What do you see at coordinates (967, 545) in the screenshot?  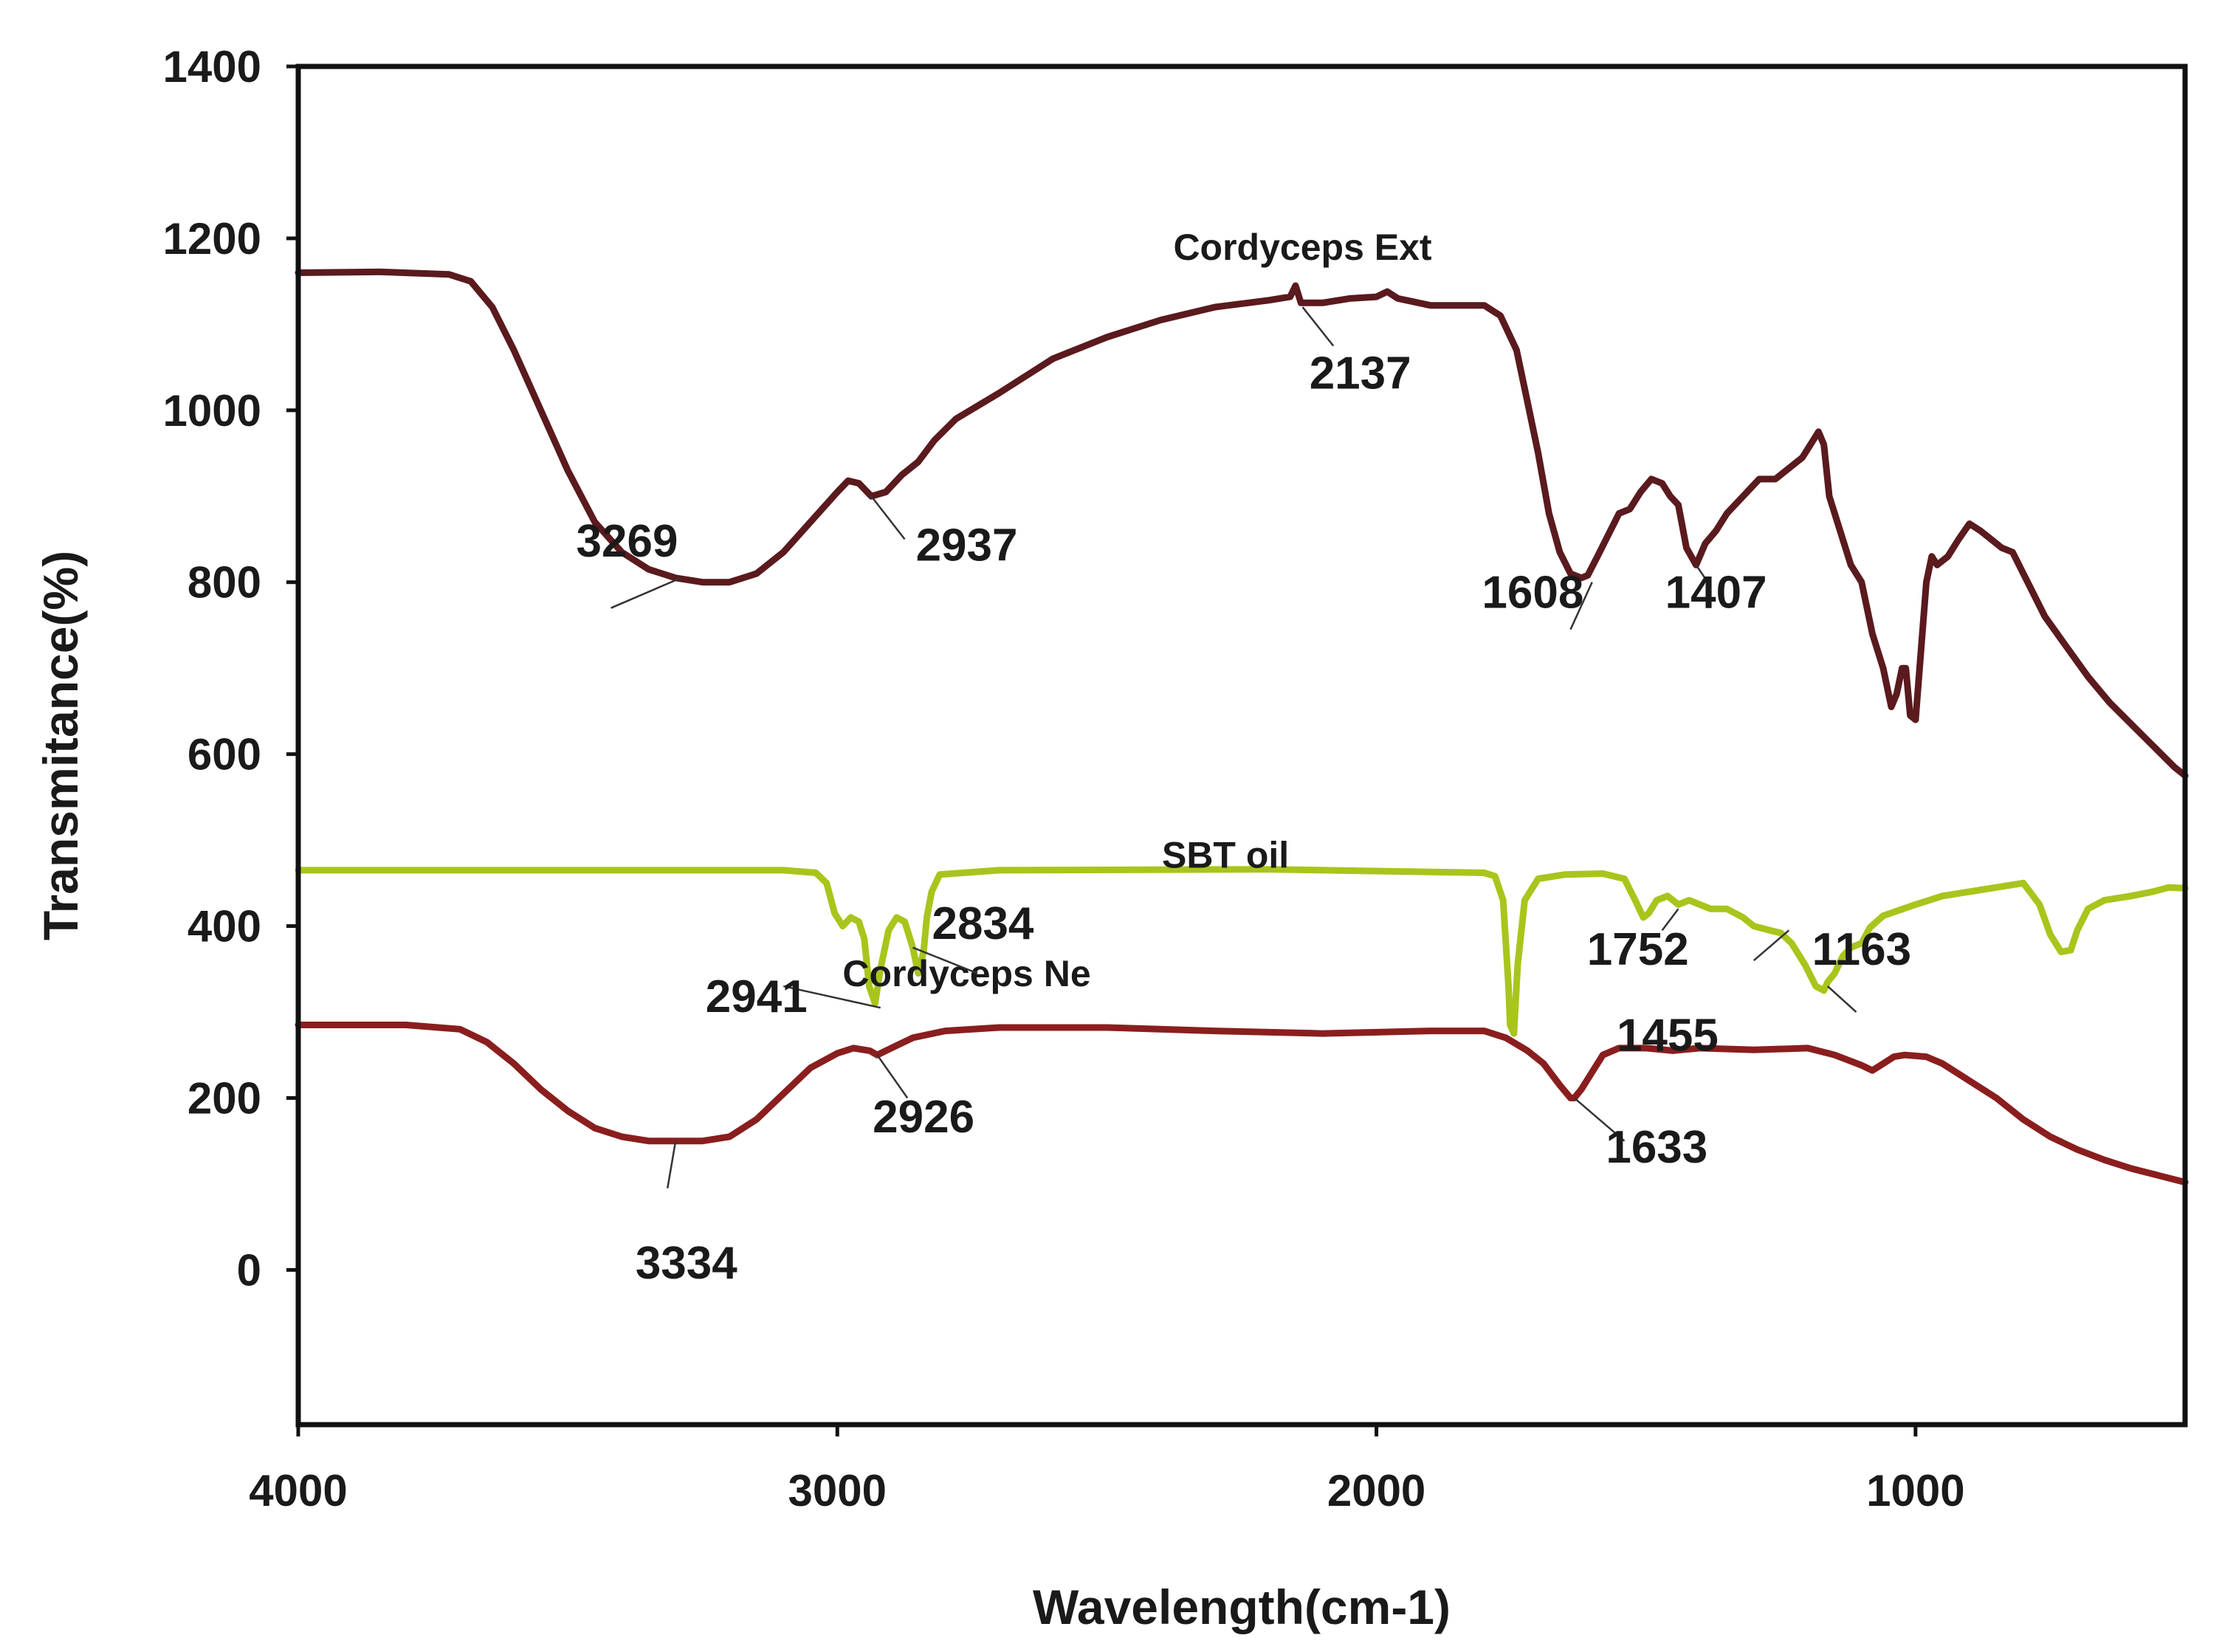 I see `peak-label: 2937` at bounding box center [967, 545].